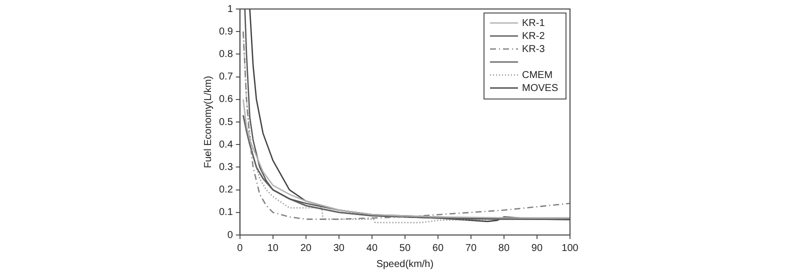 The height and width of the screenshot is (271, 800). Describe the element at coordinates (534, 23) in the screenshot. I see `legend-label: KR-1` at that location.